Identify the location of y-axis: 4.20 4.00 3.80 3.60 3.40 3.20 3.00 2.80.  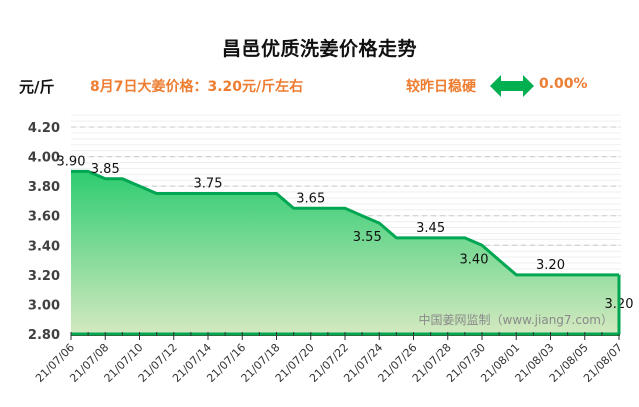
(44, 232).